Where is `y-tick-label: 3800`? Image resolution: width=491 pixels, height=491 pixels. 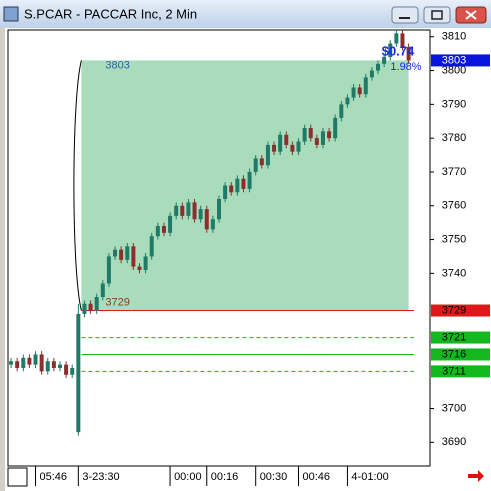
y-tick-label: 3800 is located at coordinates (454, 70).